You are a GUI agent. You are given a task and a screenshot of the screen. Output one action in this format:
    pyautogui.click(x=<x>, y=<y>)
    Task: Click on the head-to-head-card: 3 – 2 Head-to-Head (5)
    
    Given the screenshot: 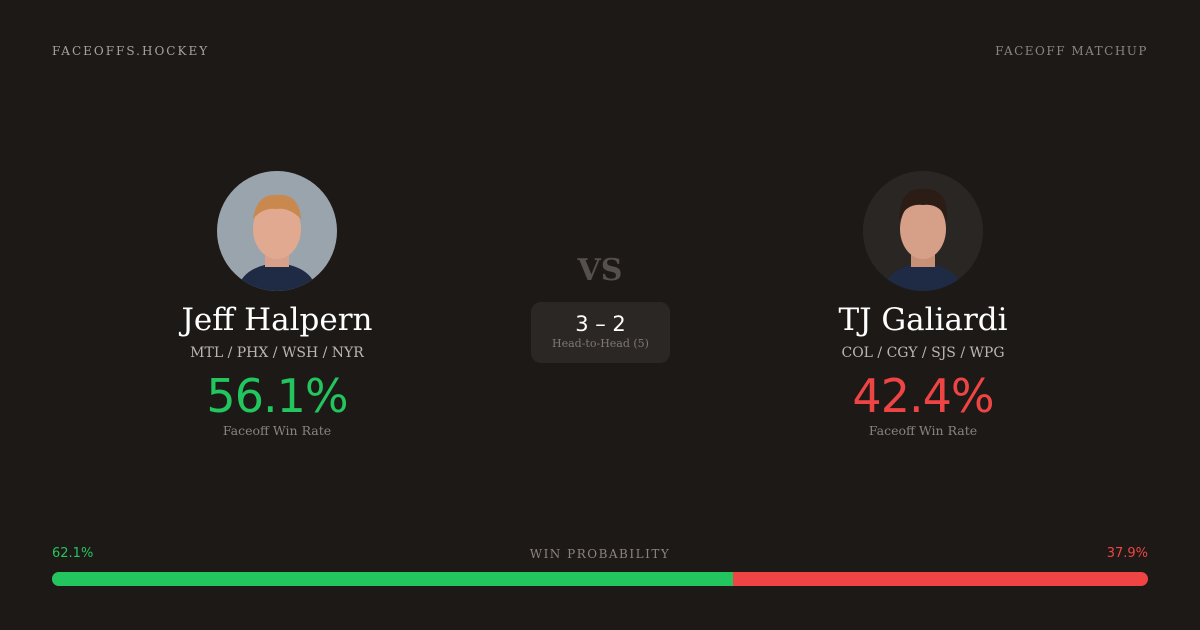 What is the action you would take?
    pyautogui.click(x=600, y=332)
    